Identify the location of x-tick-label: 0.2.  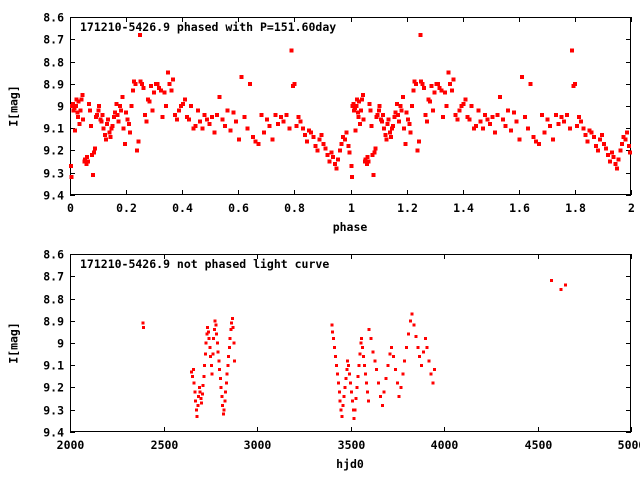
(126, 208).